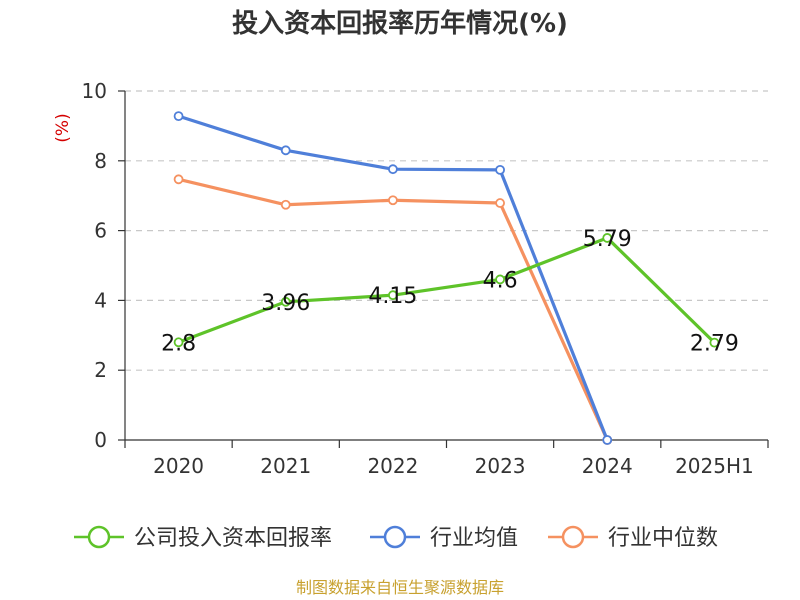  I want to click on chart-title: 投入资本回报率历年情况(%), so click(400, 23).